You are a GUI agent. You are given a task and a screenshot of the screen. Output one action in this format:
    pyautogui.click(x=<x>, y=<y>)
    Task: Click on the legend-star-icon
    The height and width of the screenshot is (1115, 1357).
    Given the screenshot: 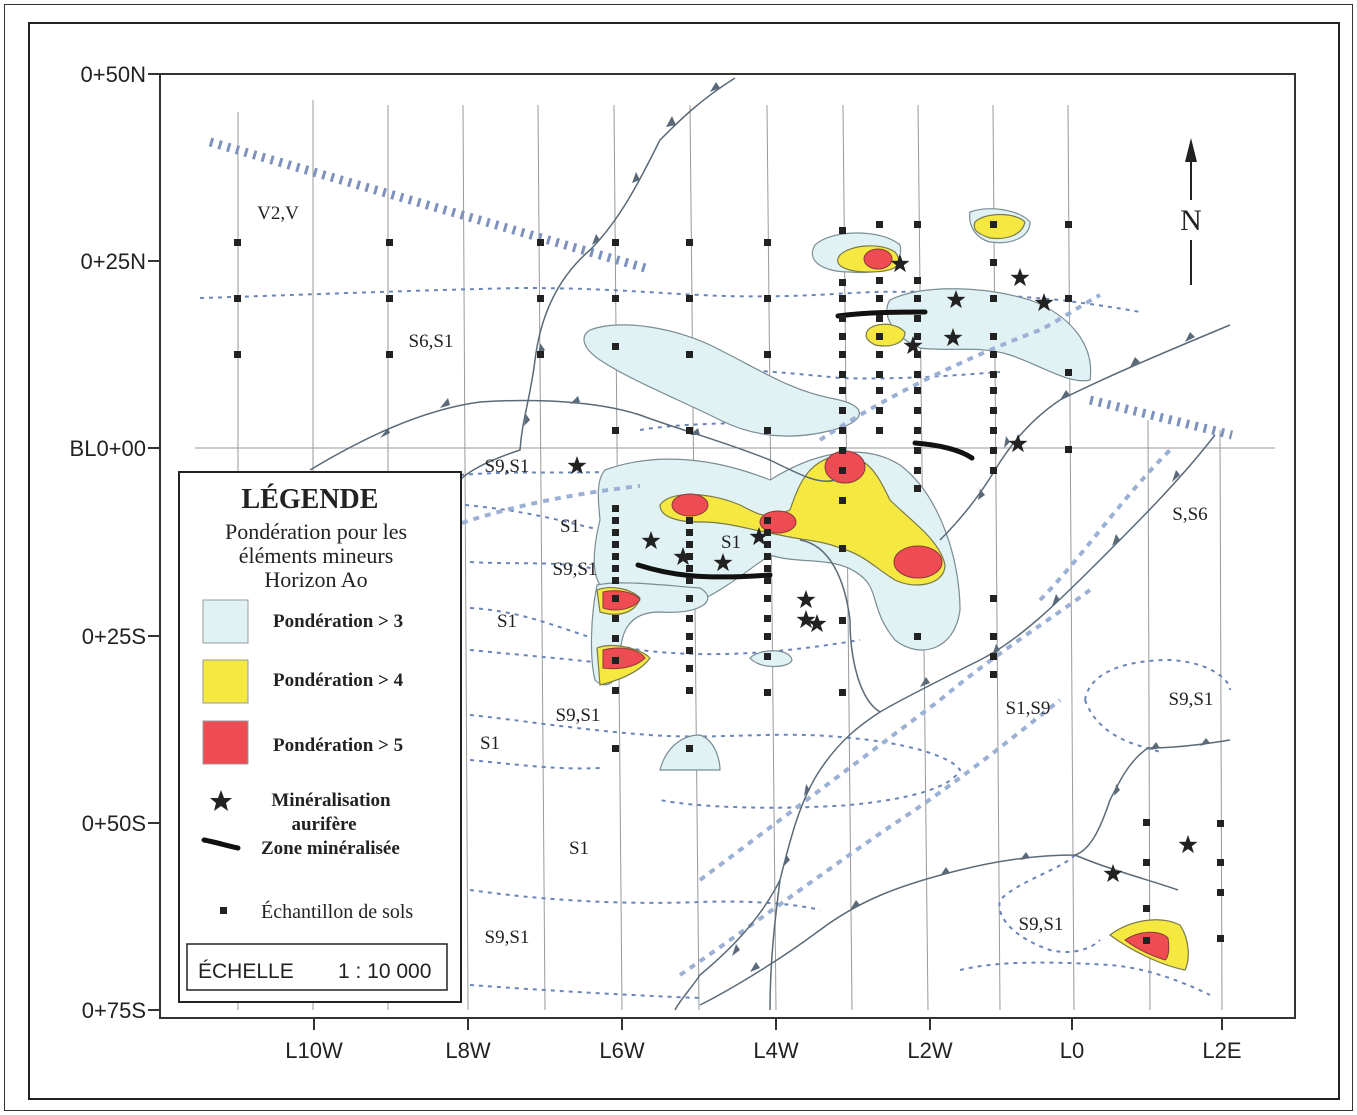 What is the action you would take?
    pyautogui.click(x=221, y=800)
    